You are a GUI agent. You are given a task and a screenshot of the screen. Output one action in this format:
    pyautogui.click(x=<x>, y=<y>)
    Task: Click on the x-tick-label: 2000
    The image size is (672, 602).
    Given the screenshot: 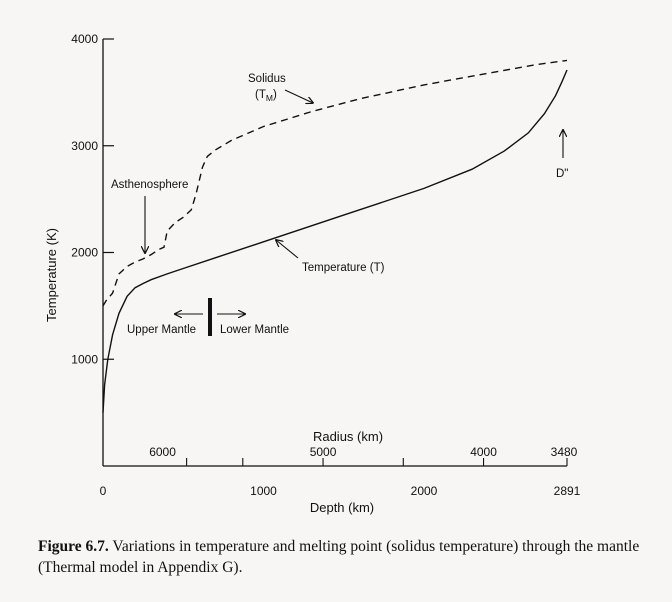 What is the action you would take?
    pyautogui.click(x=424, y=491)
    